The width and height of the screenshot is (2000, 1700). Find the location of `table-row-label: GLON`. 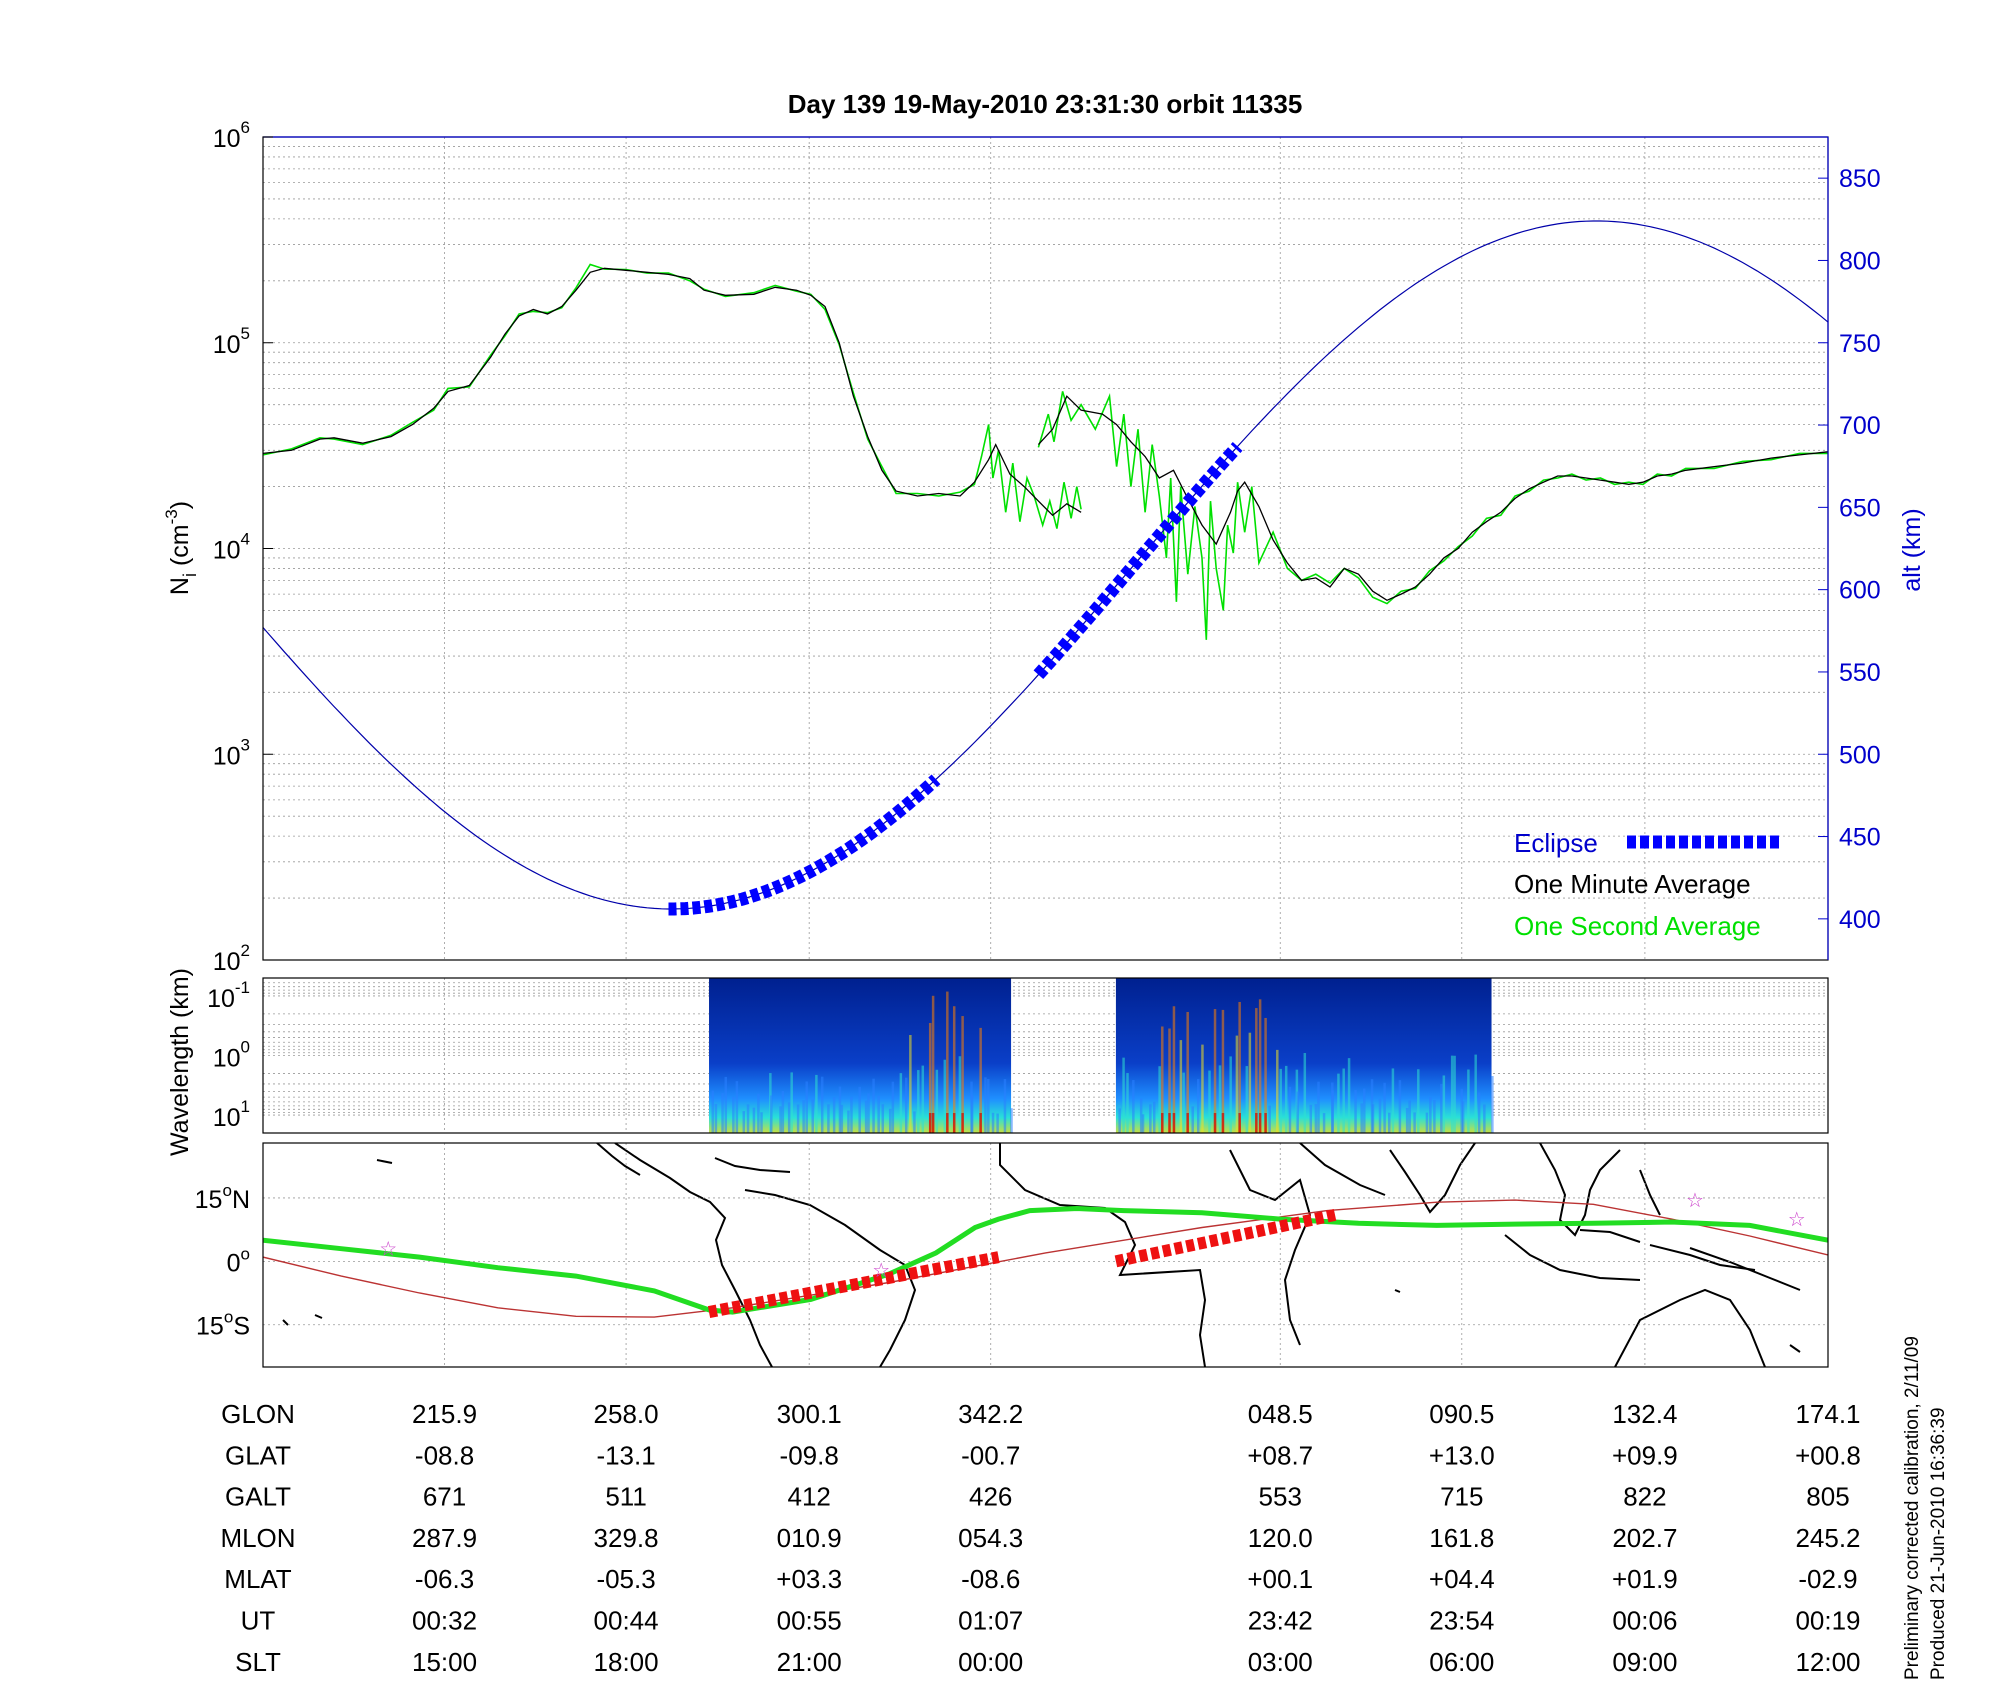

table-row-label: GLON is located at coordinates (258, 1414).